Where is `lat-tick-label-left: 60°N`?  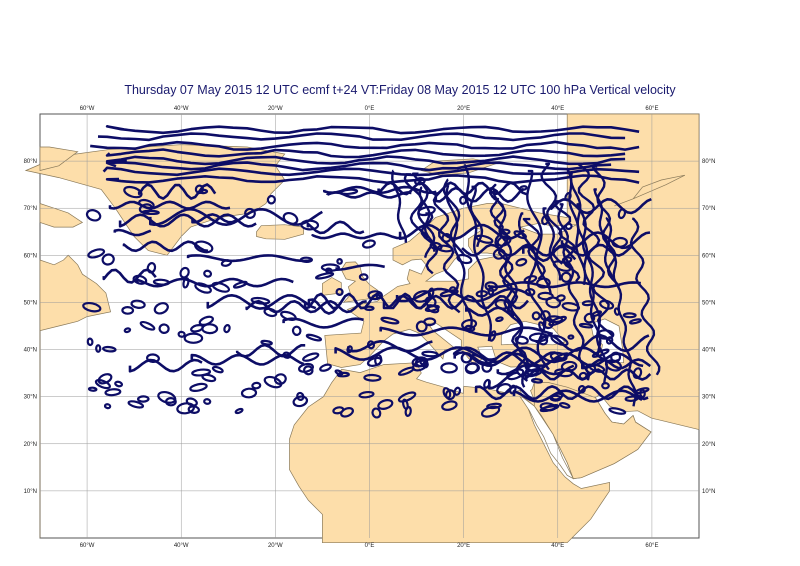 lat-tick-label-left: 60°N is located at coordinates (30, 256).